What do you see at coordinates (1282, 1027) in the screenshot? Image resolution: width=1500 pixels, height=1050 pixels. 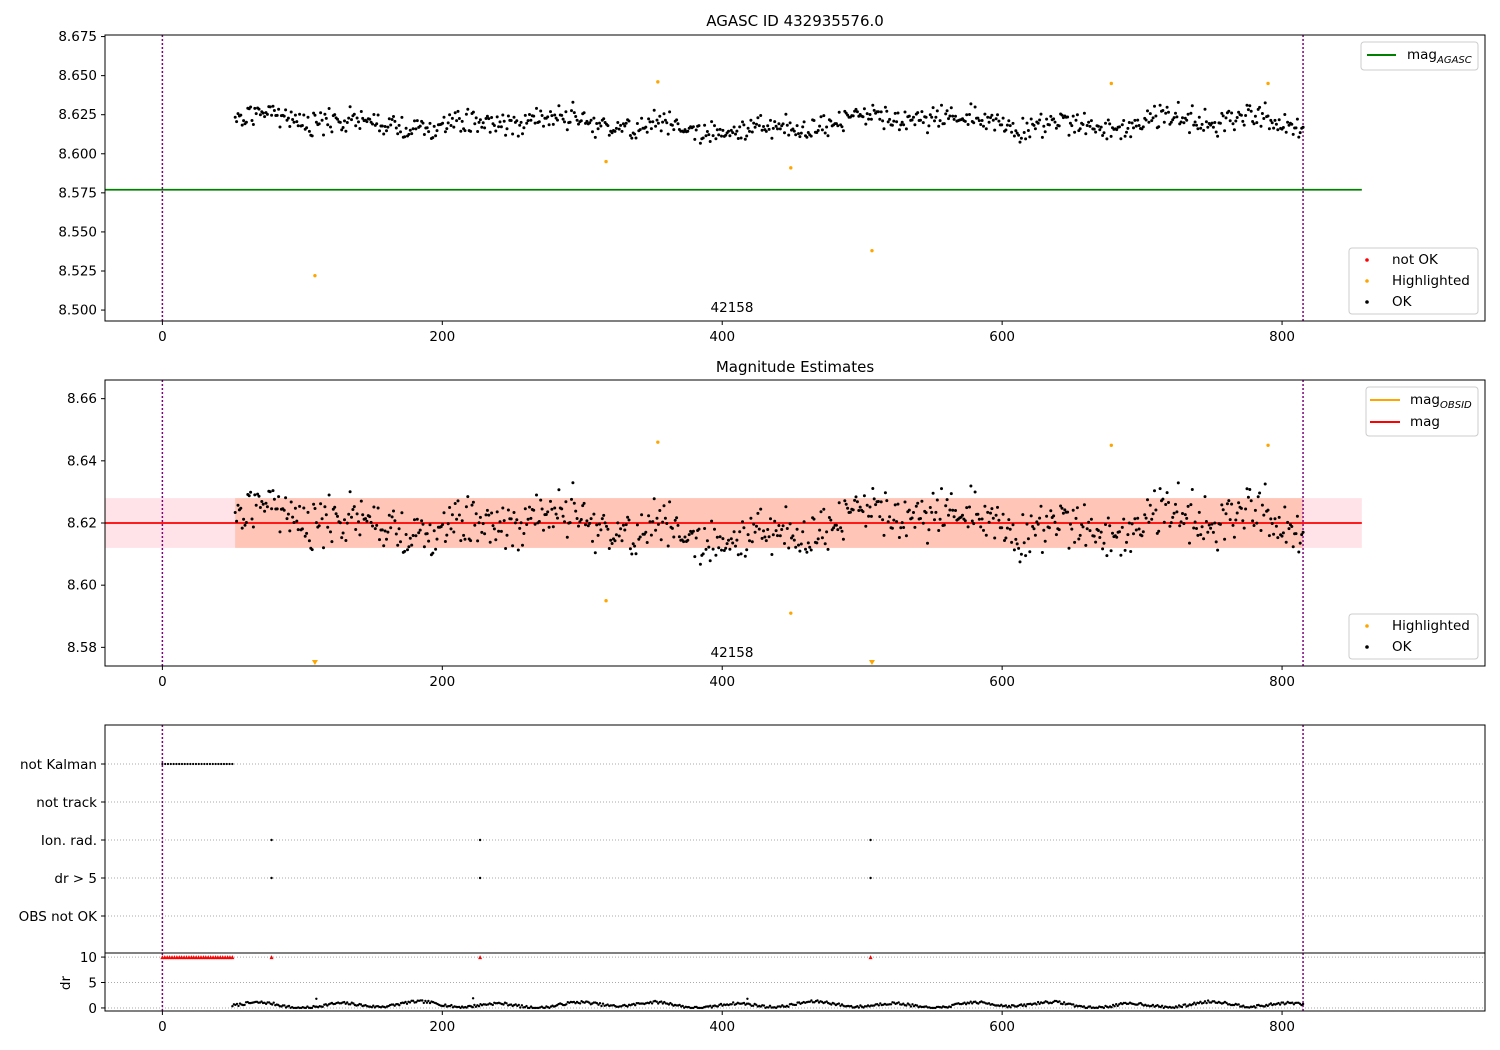 I see `p3-xtick-label-4: 800` at bounding box center [1282, 1027].